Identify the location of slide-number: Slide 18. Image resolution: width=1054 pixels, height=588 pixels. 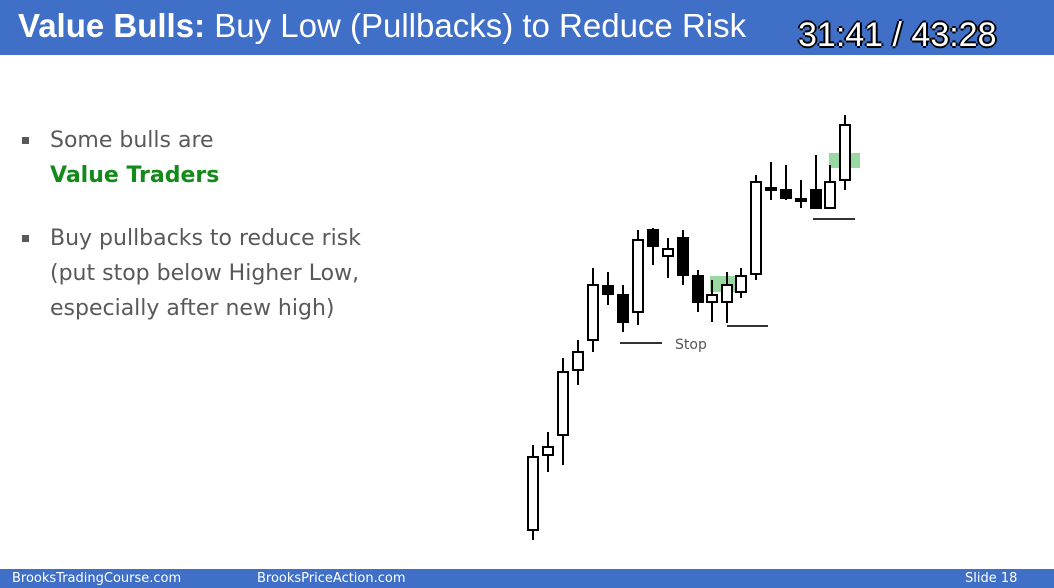
(991, 578).